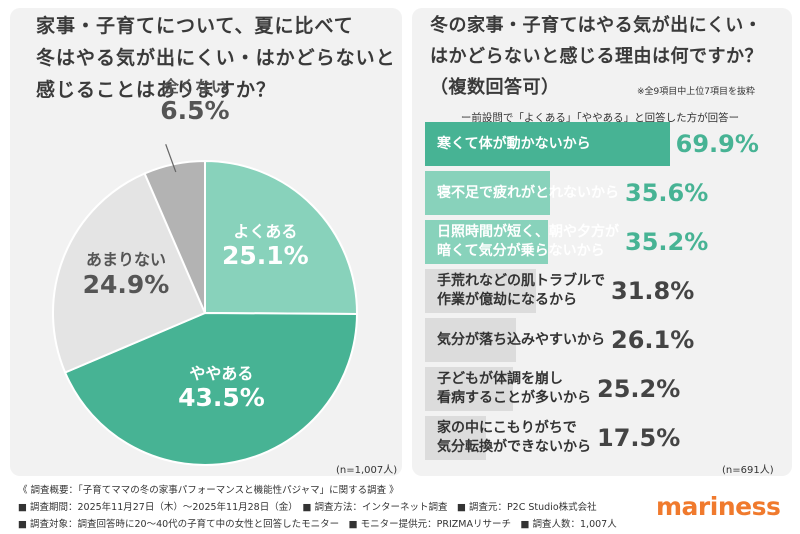 This screenshot has height=534, width=800. Describe the element at coordinates (653, 291) in the screenshot. I see `bar-value-label: 31.8%` at that location.